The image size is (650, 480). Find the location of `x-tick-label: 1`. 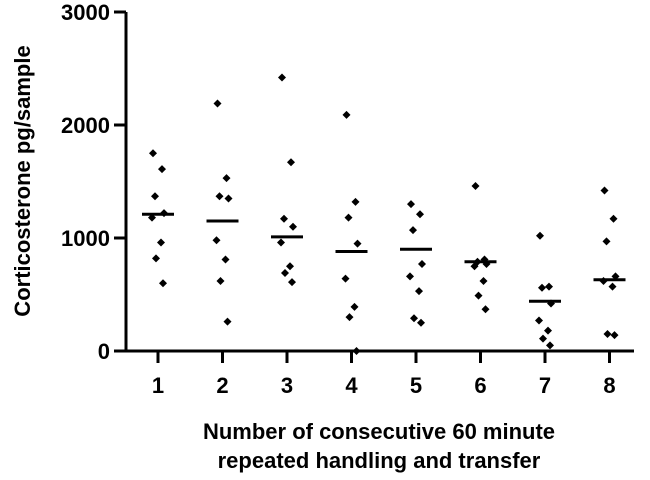

x-tick-label: 1 is located at coordinates (158, 385).